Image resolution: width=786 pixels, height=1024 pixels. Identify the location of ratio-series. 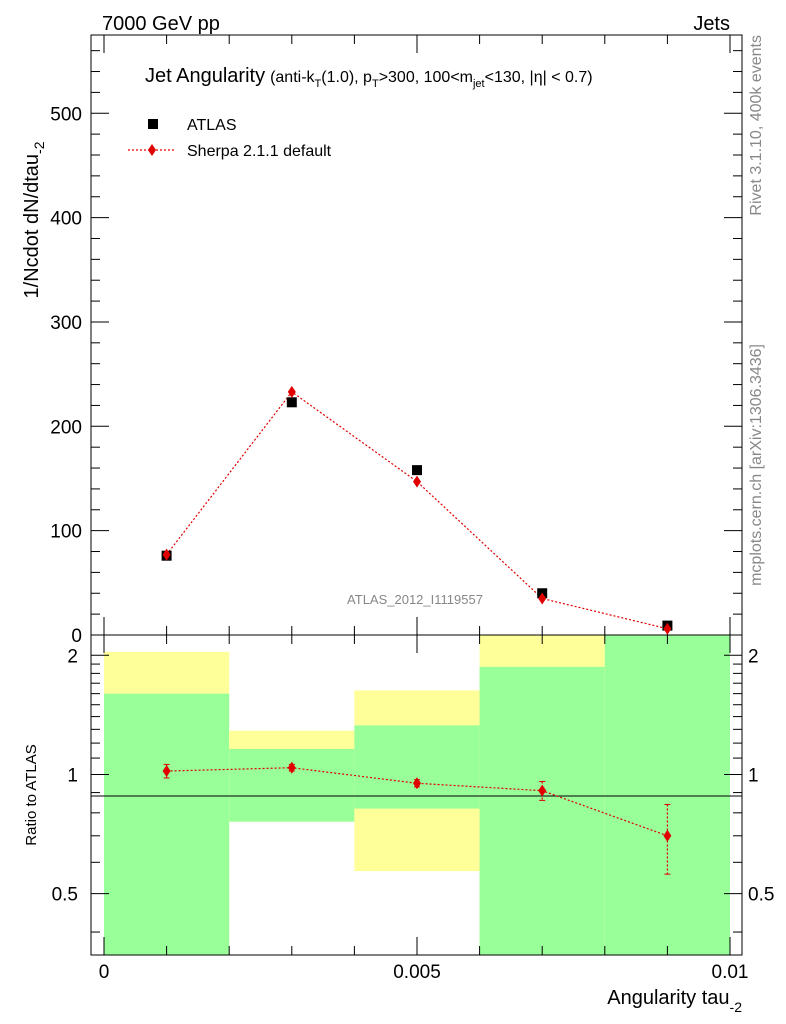
(417, 818).